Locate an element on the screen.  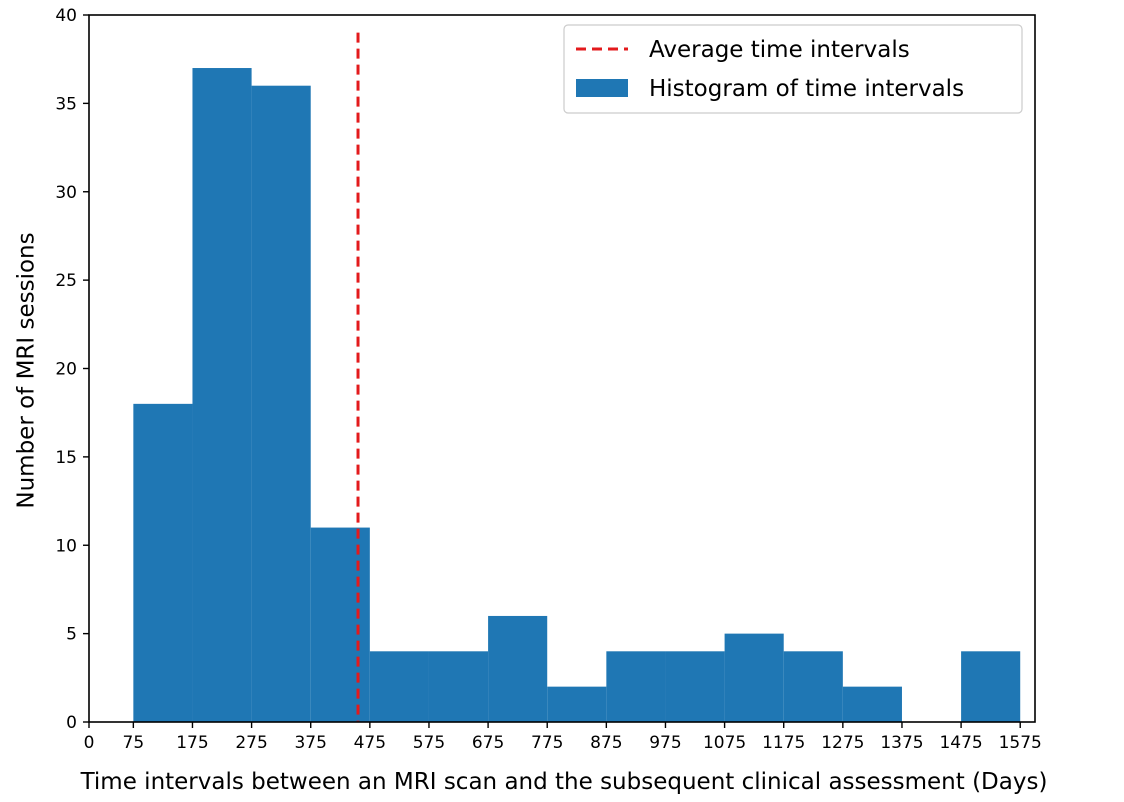
x-tick-label: 1575 is located at coordinates (1020, 743).